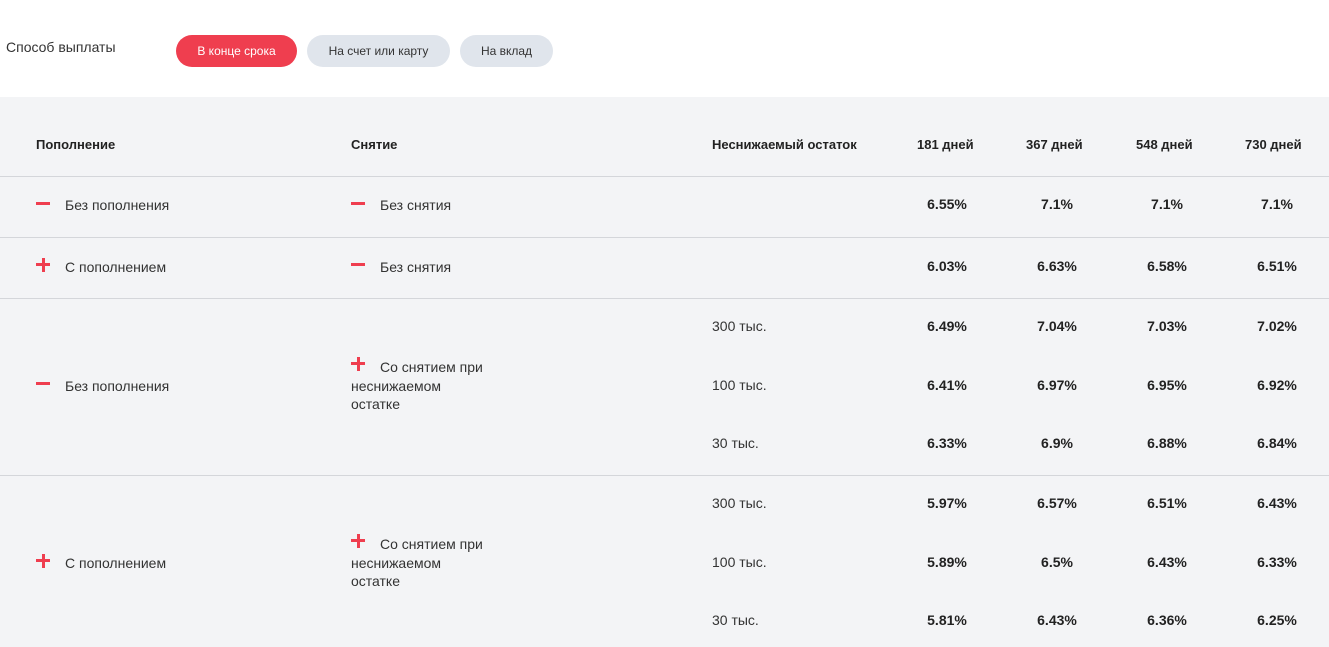 The image size is (1329, 647). Describe the element at coordinates (1057, 620) in the screenshot. I see `rate-367: 6.43%` at that location.